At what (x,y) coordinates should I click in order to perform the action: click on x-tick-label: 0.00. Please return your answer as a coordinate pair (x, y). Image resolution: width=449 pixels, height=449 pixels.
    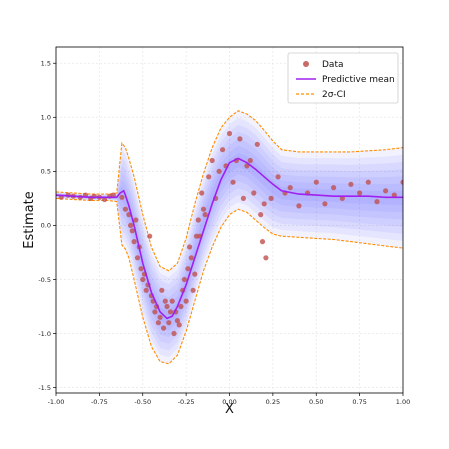
    Looking at the image, I should click on (229, 402).